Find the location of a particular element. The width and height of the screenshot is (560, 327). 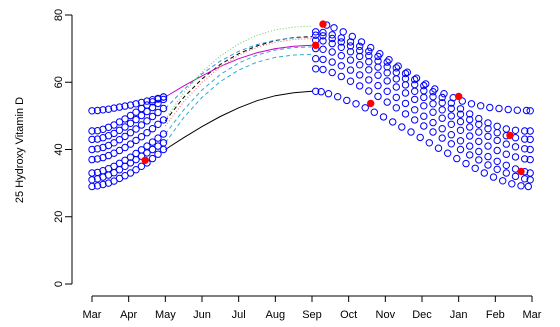

y-tick-label: 80 is located at coordinates (59, 15).